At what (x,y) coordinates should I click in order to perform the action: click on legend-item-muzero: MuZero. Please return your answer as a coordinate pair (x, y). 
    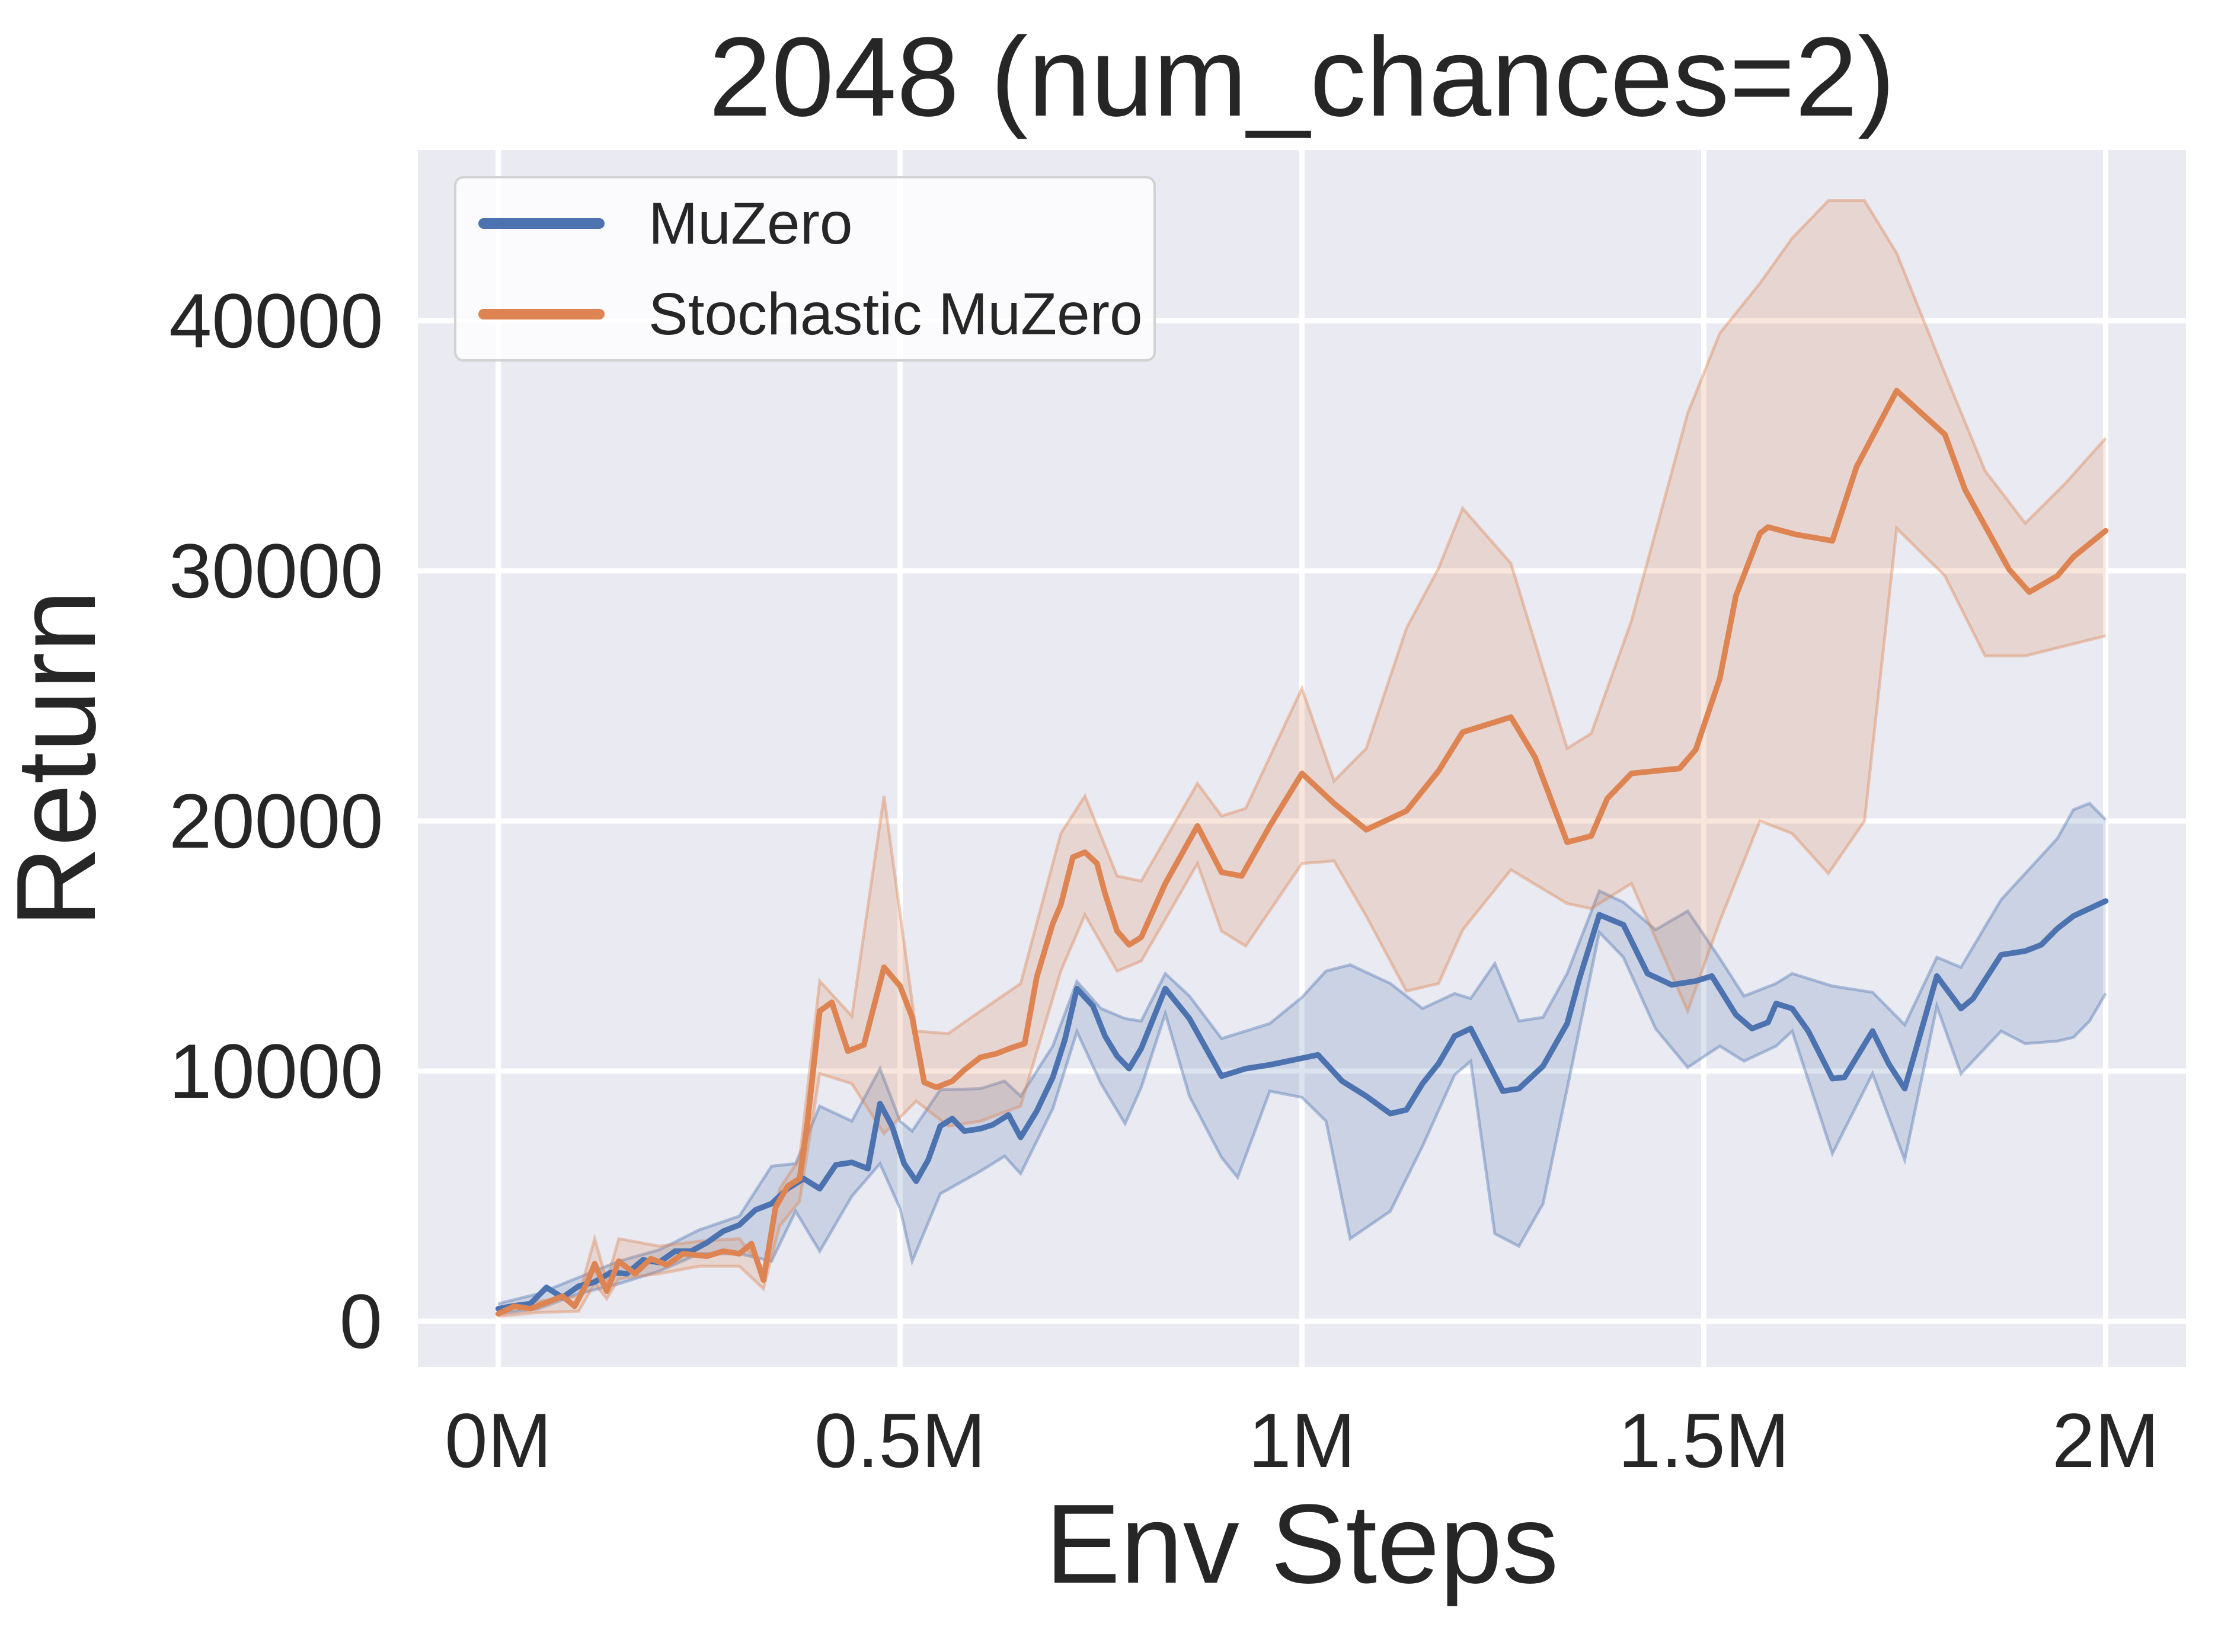
    Looking at the image, I should click on (815, 223).